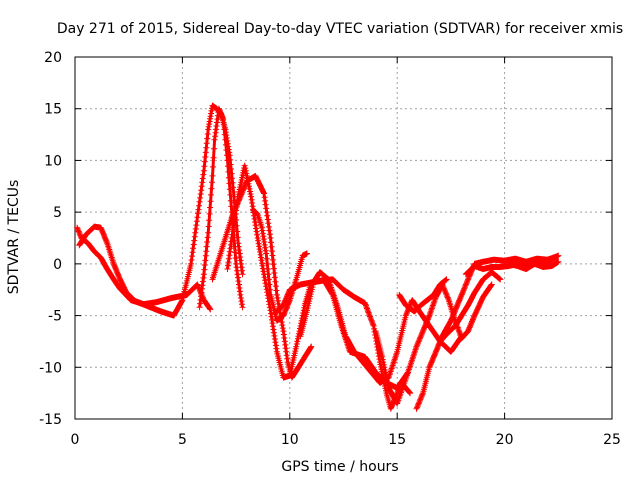 Image resolution: width=640 pixels, height=480 pixels. What do you see at coordinates (397, 440) in the screenshot?
I see `x-tick-label: 15` at bounding box center [397, 440].